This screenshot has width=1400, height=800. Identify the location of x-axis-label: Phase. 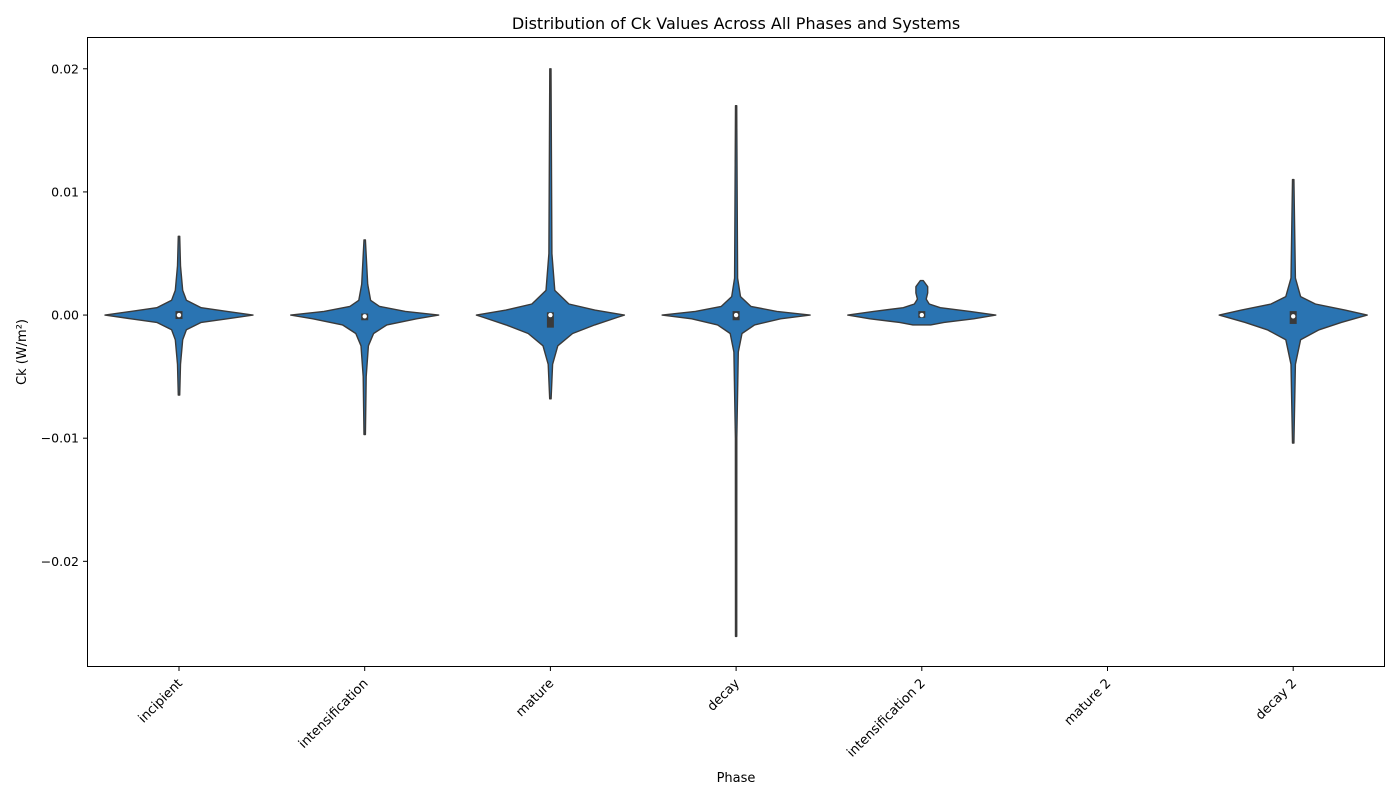
(736, 778).